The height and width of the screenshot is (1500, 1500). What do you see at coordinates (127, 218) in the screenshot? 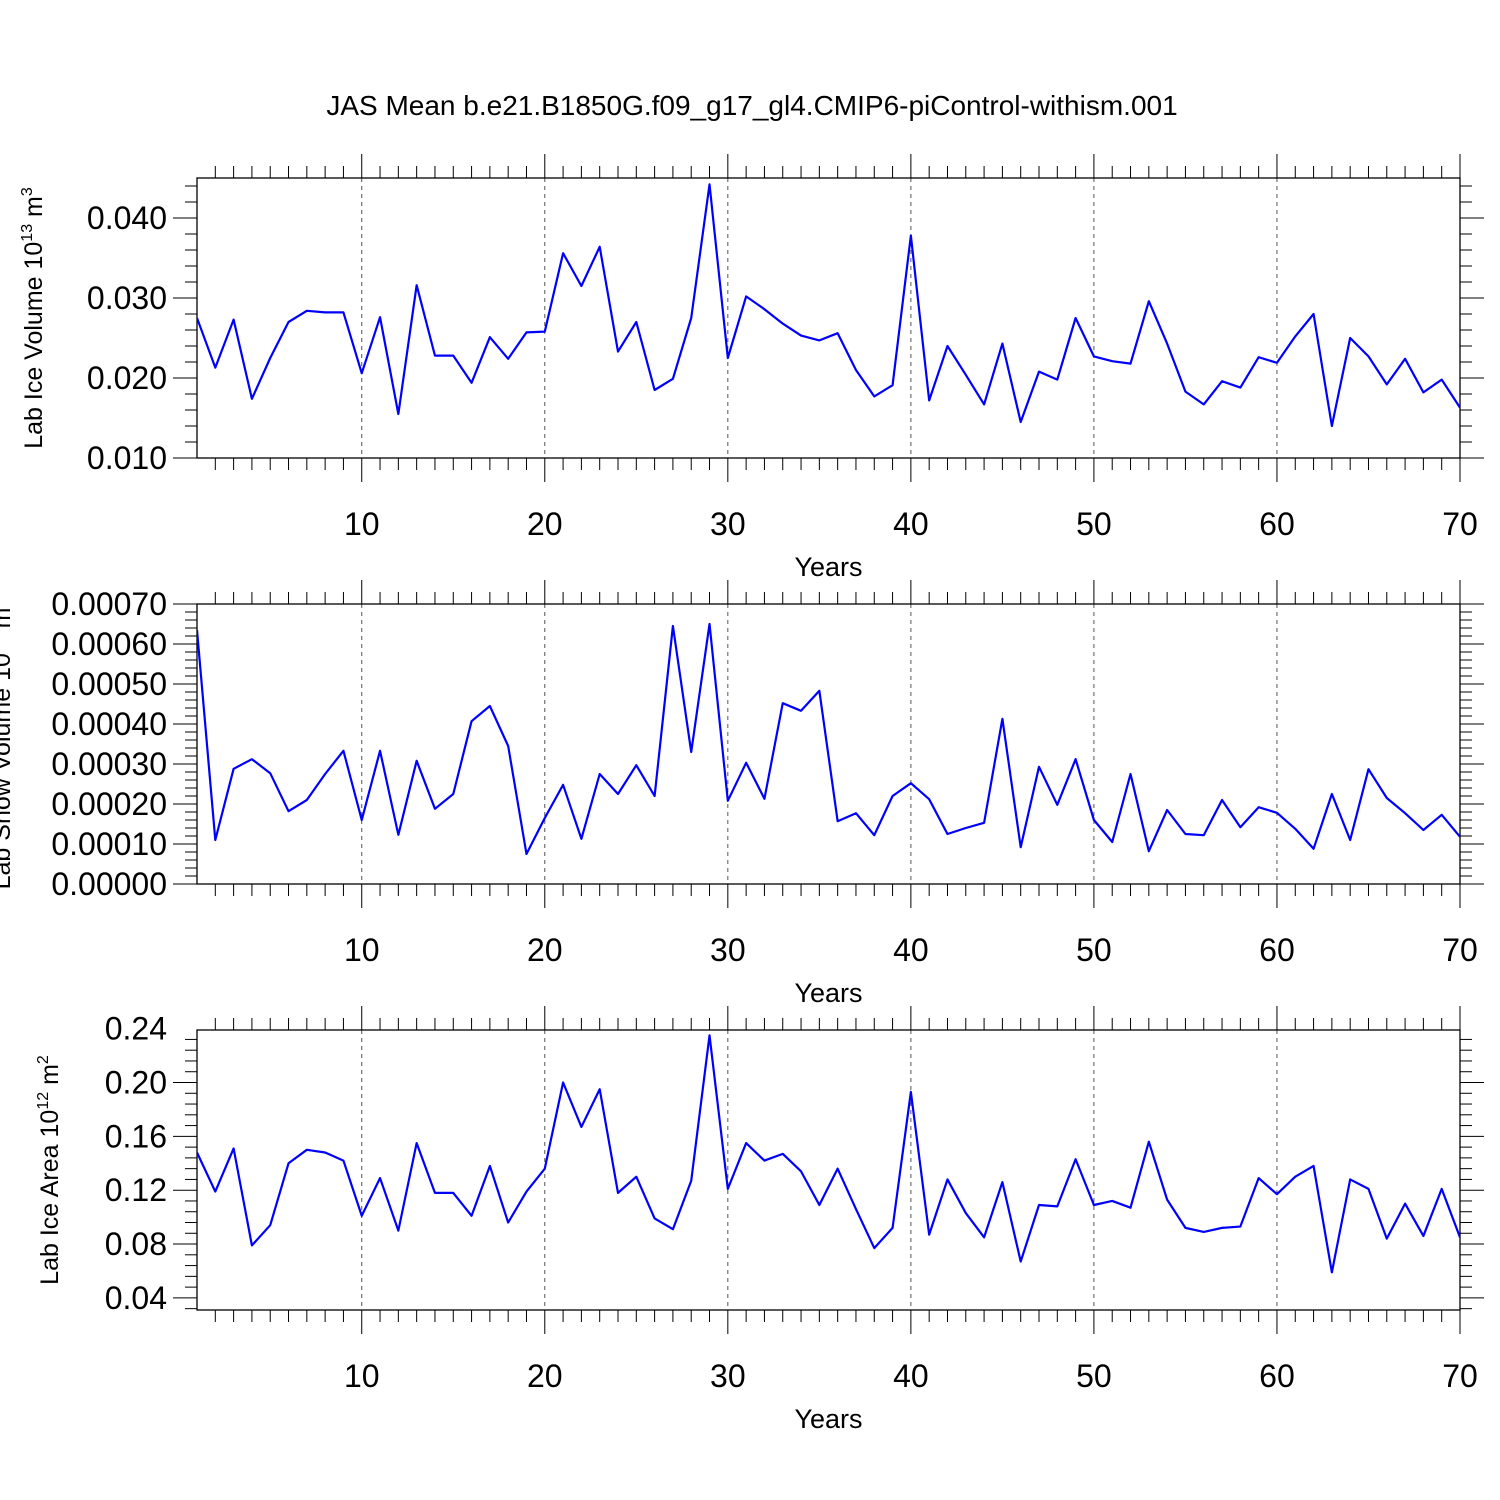
I see `y-tick-label: 0.040` at bounding box center [127, 218].